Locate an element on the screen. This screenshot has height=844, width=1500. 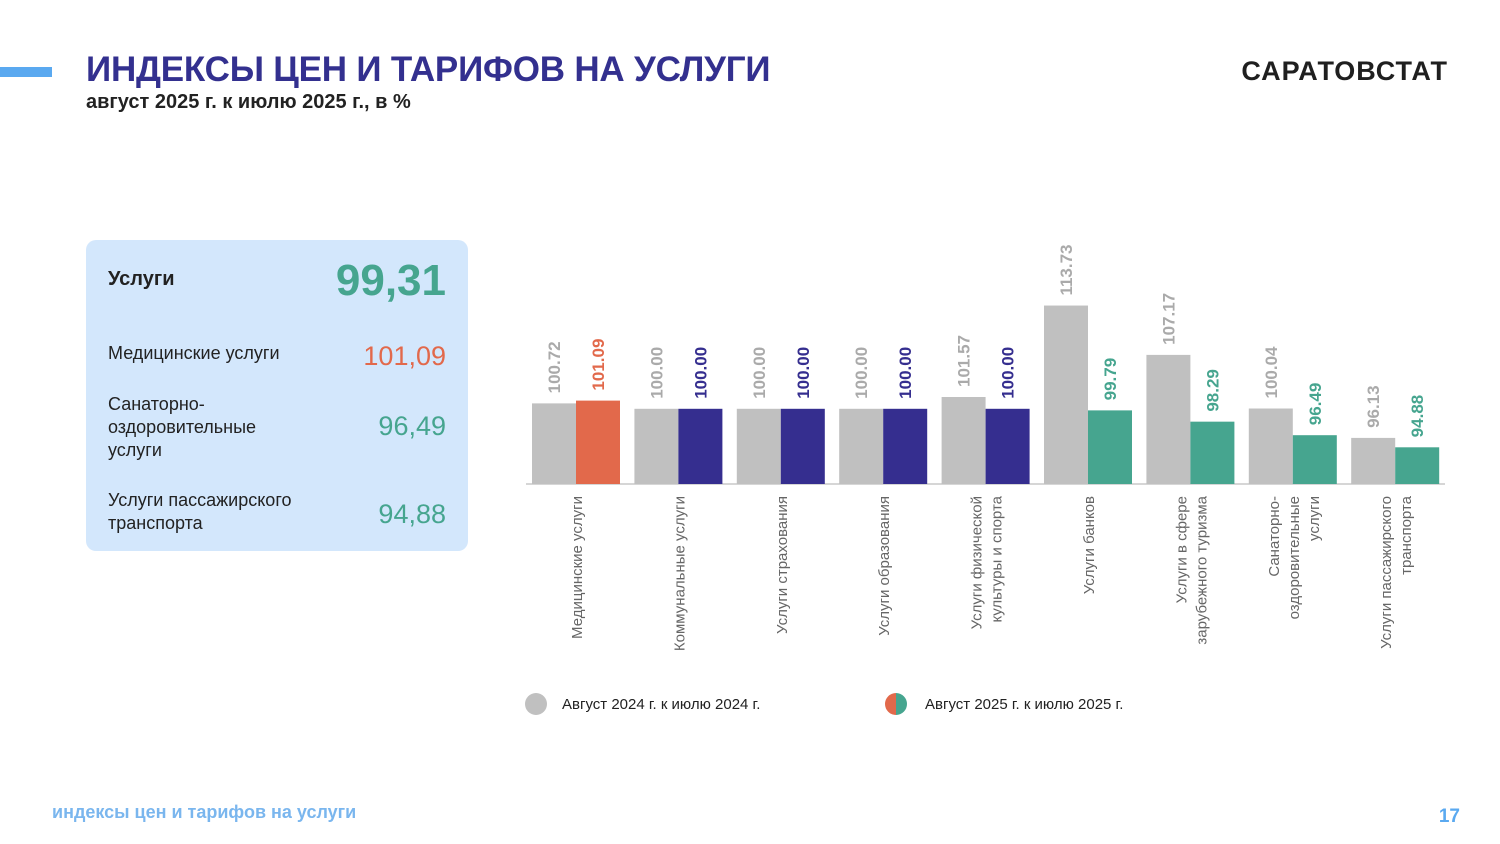
data-label-2025: 99.79 is located at coordinates (1110, 379).